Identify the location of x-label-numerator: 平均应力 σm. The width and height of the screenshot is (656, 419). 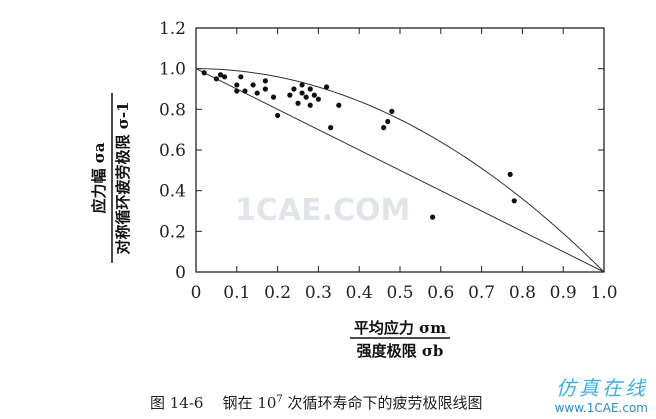
(400, 328).